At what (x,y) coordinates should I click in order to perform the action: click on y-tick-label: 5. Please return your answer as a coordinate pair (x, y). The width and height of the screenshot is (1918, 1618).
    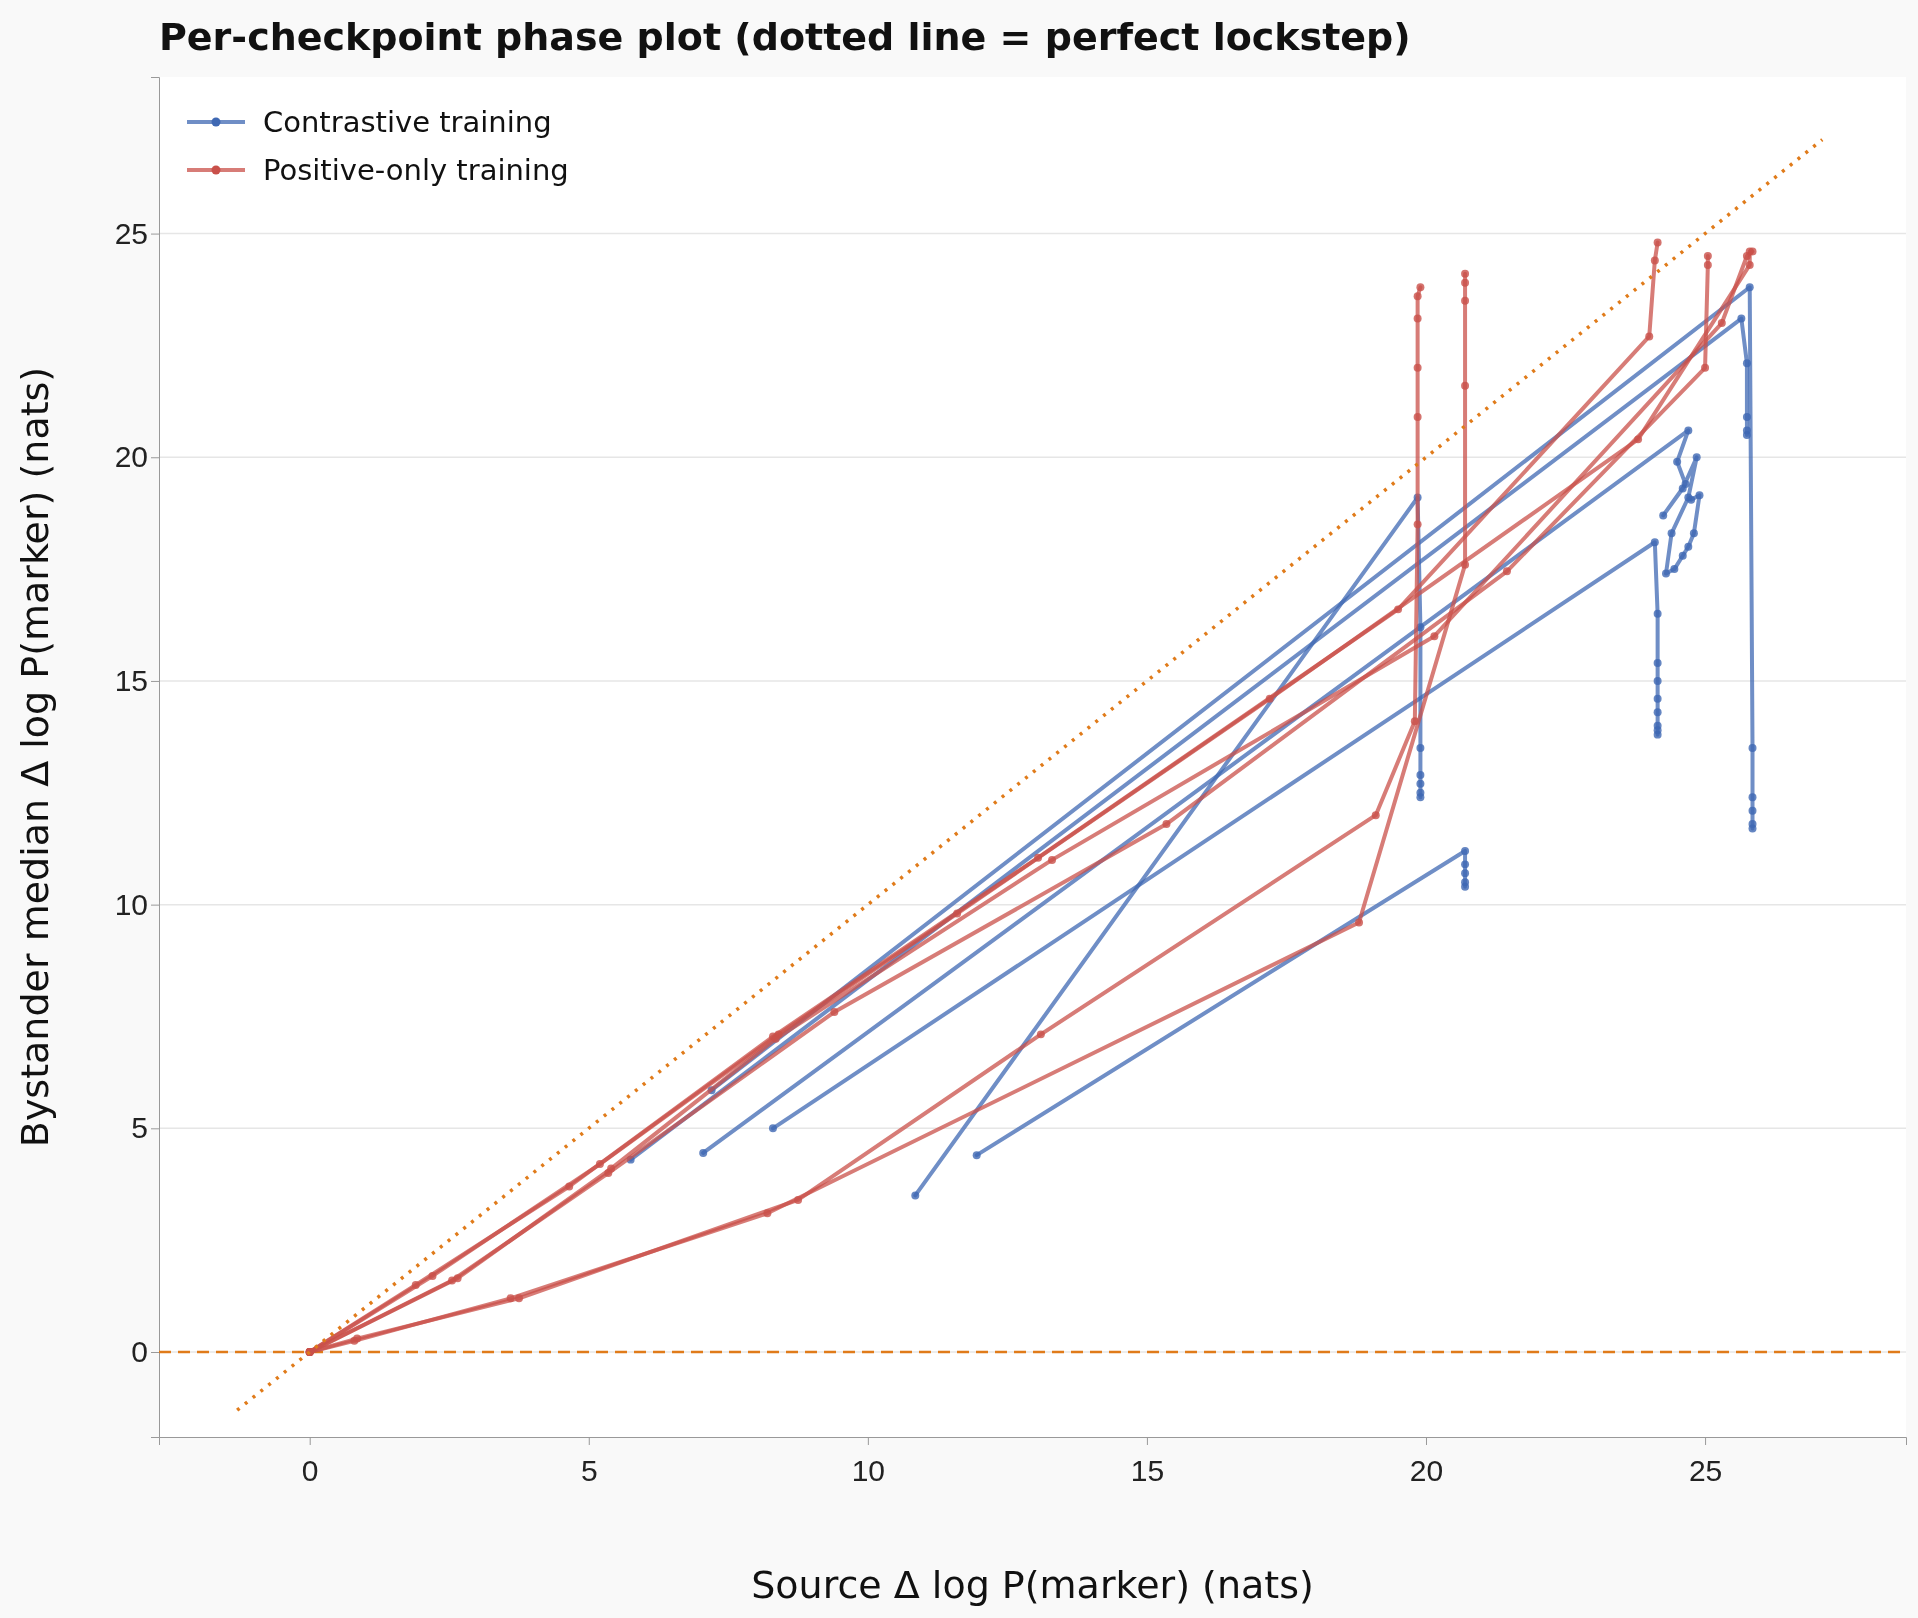
    Looking at the image, I should click on (139, 1128).